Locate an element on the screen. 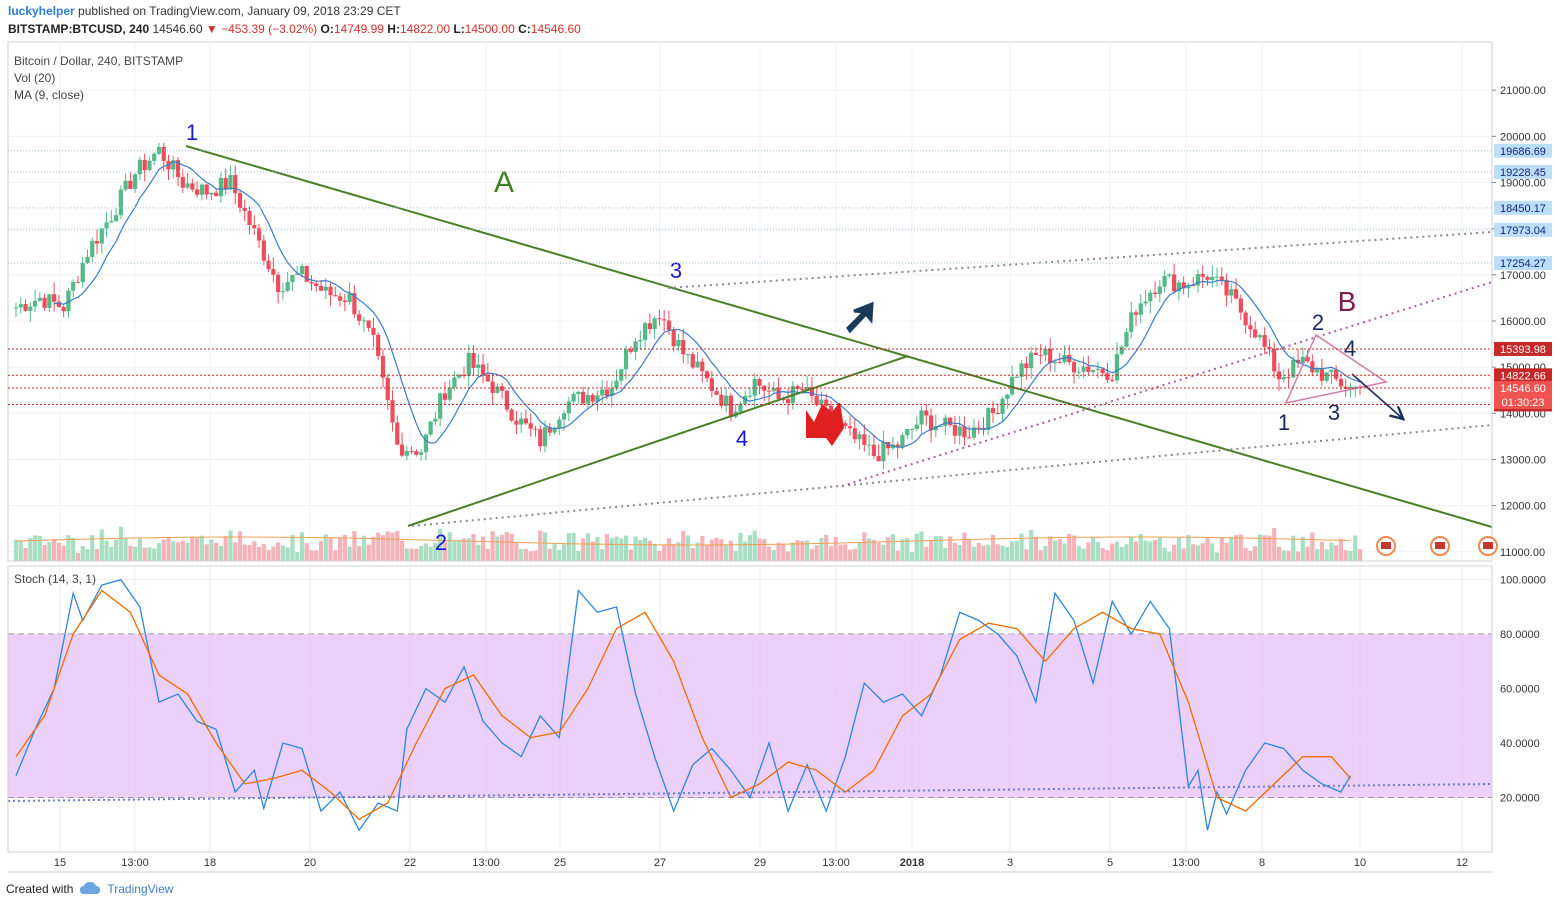  price-marker-label: 14546.60 is located at coordinates (1523, 389).